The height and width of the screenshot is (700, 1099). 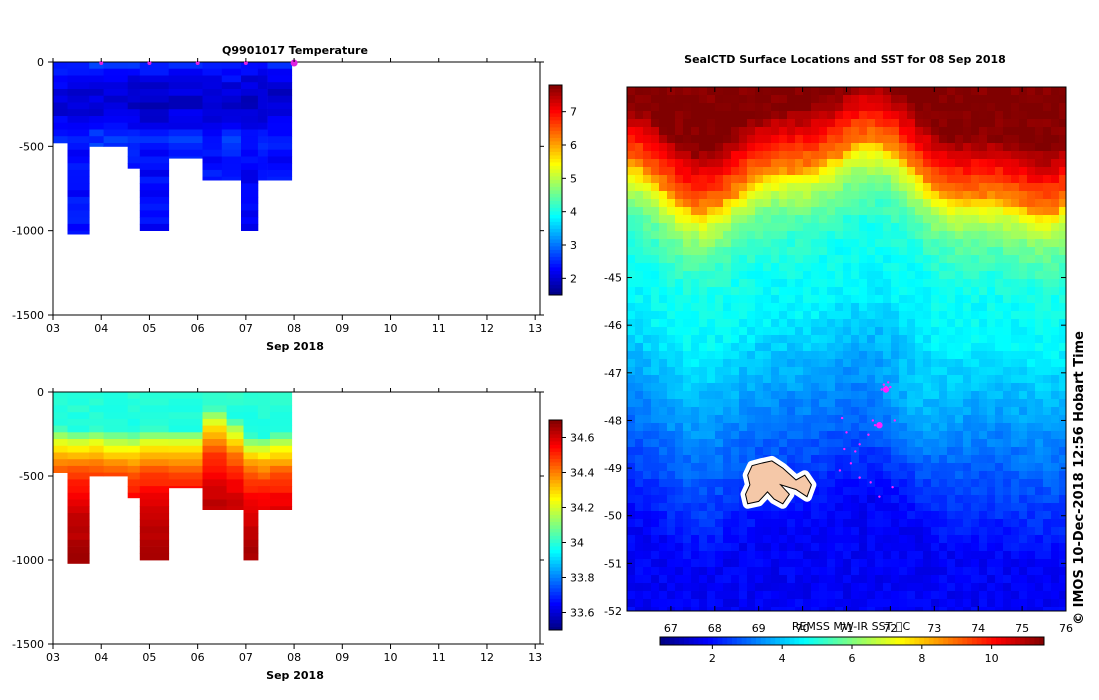 What do you see at coordinates (294, 63) in the screenshot?
I see `profile-marker` at bounding box center [294, 63].